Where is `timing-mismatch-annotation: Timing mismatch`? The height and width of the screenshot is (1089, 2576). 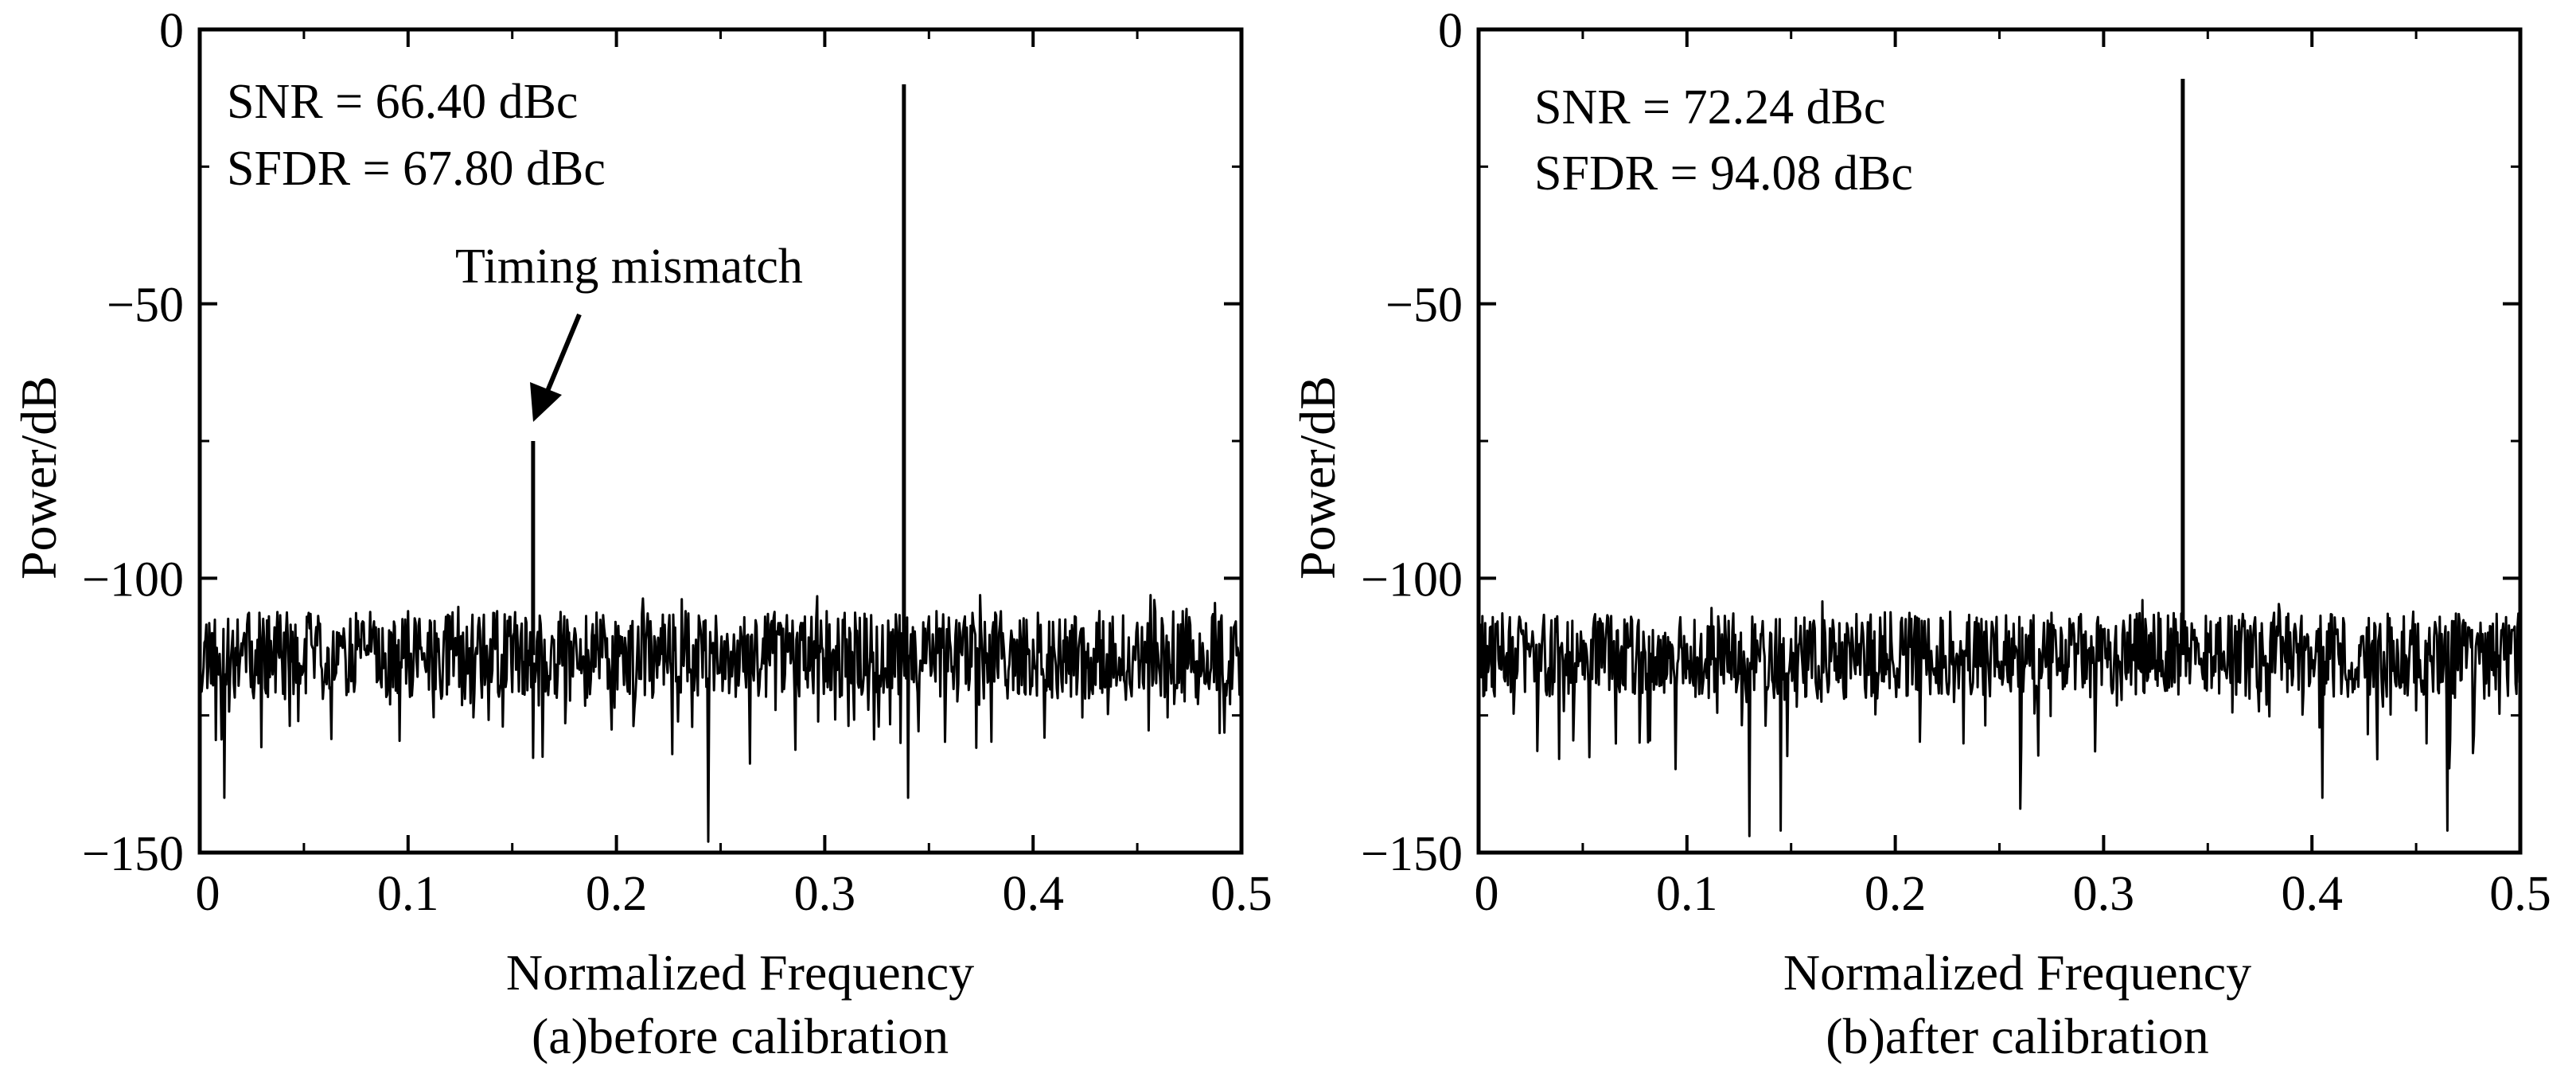
timing-mismatch-annotation: Timing mismatch is located at coordinates (629, 267).